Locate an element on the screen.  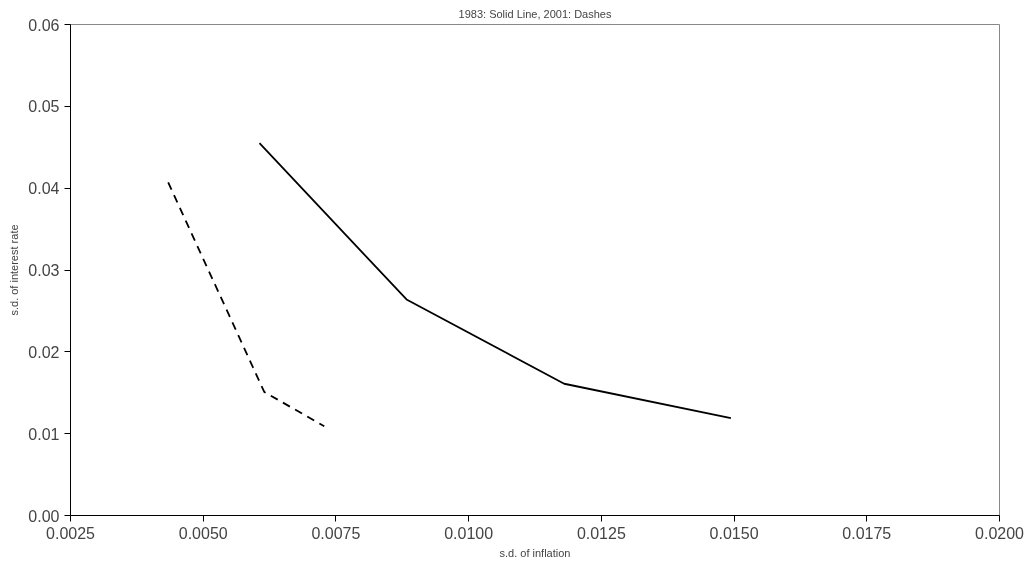
y-tick-label: 0.02 is located at coordinates (44, 352).